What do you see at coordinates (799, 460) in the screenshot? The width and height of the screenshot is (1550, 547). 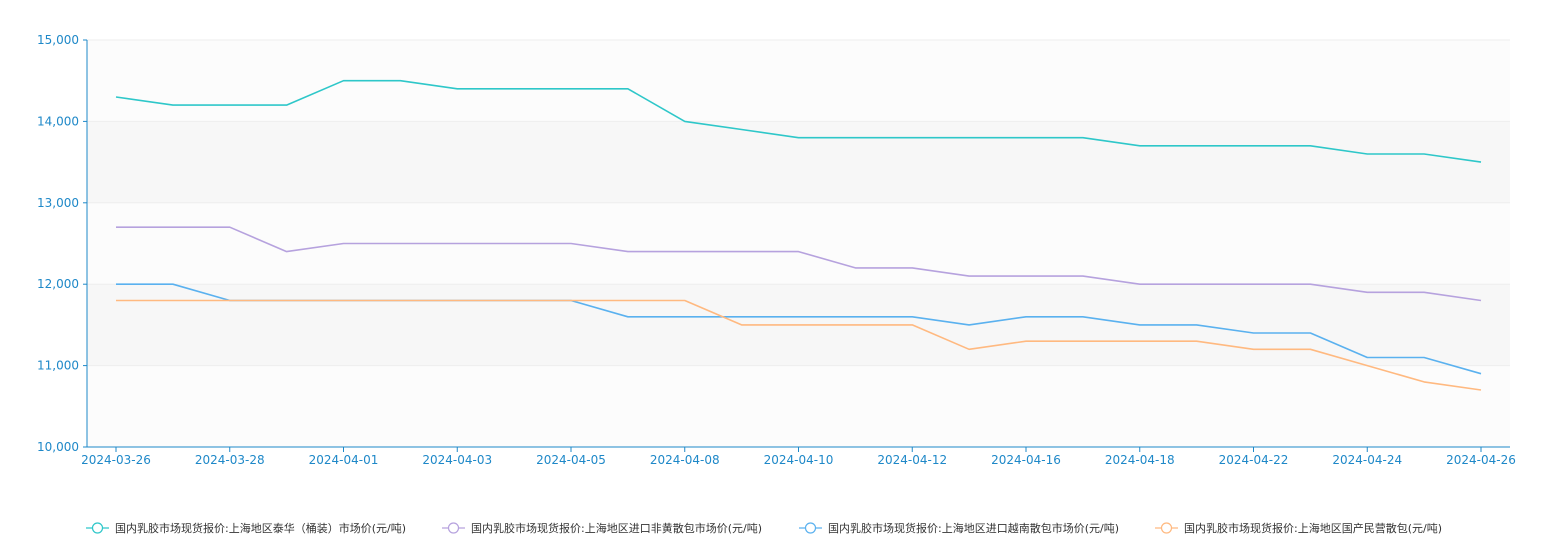 I see `x-tick-label: 2024-04-10` at bounding box center [799, 460].